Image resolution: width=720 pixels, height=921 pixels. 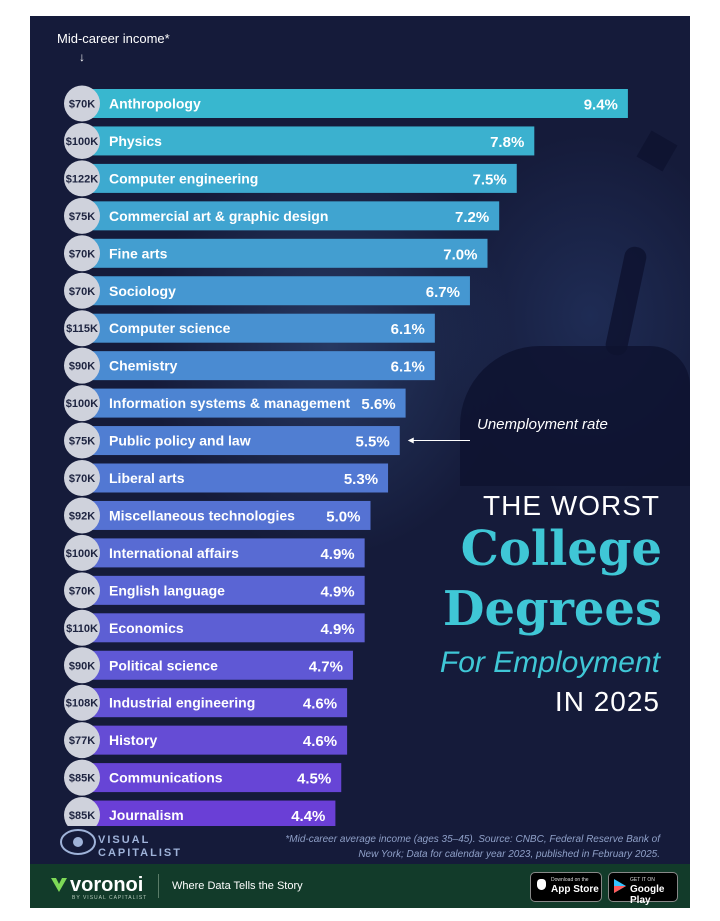 What do you see at coordinates (571, 505) in the screenshot?
I see `title-line-1: THE WORST` at bounding box center [571, 505].